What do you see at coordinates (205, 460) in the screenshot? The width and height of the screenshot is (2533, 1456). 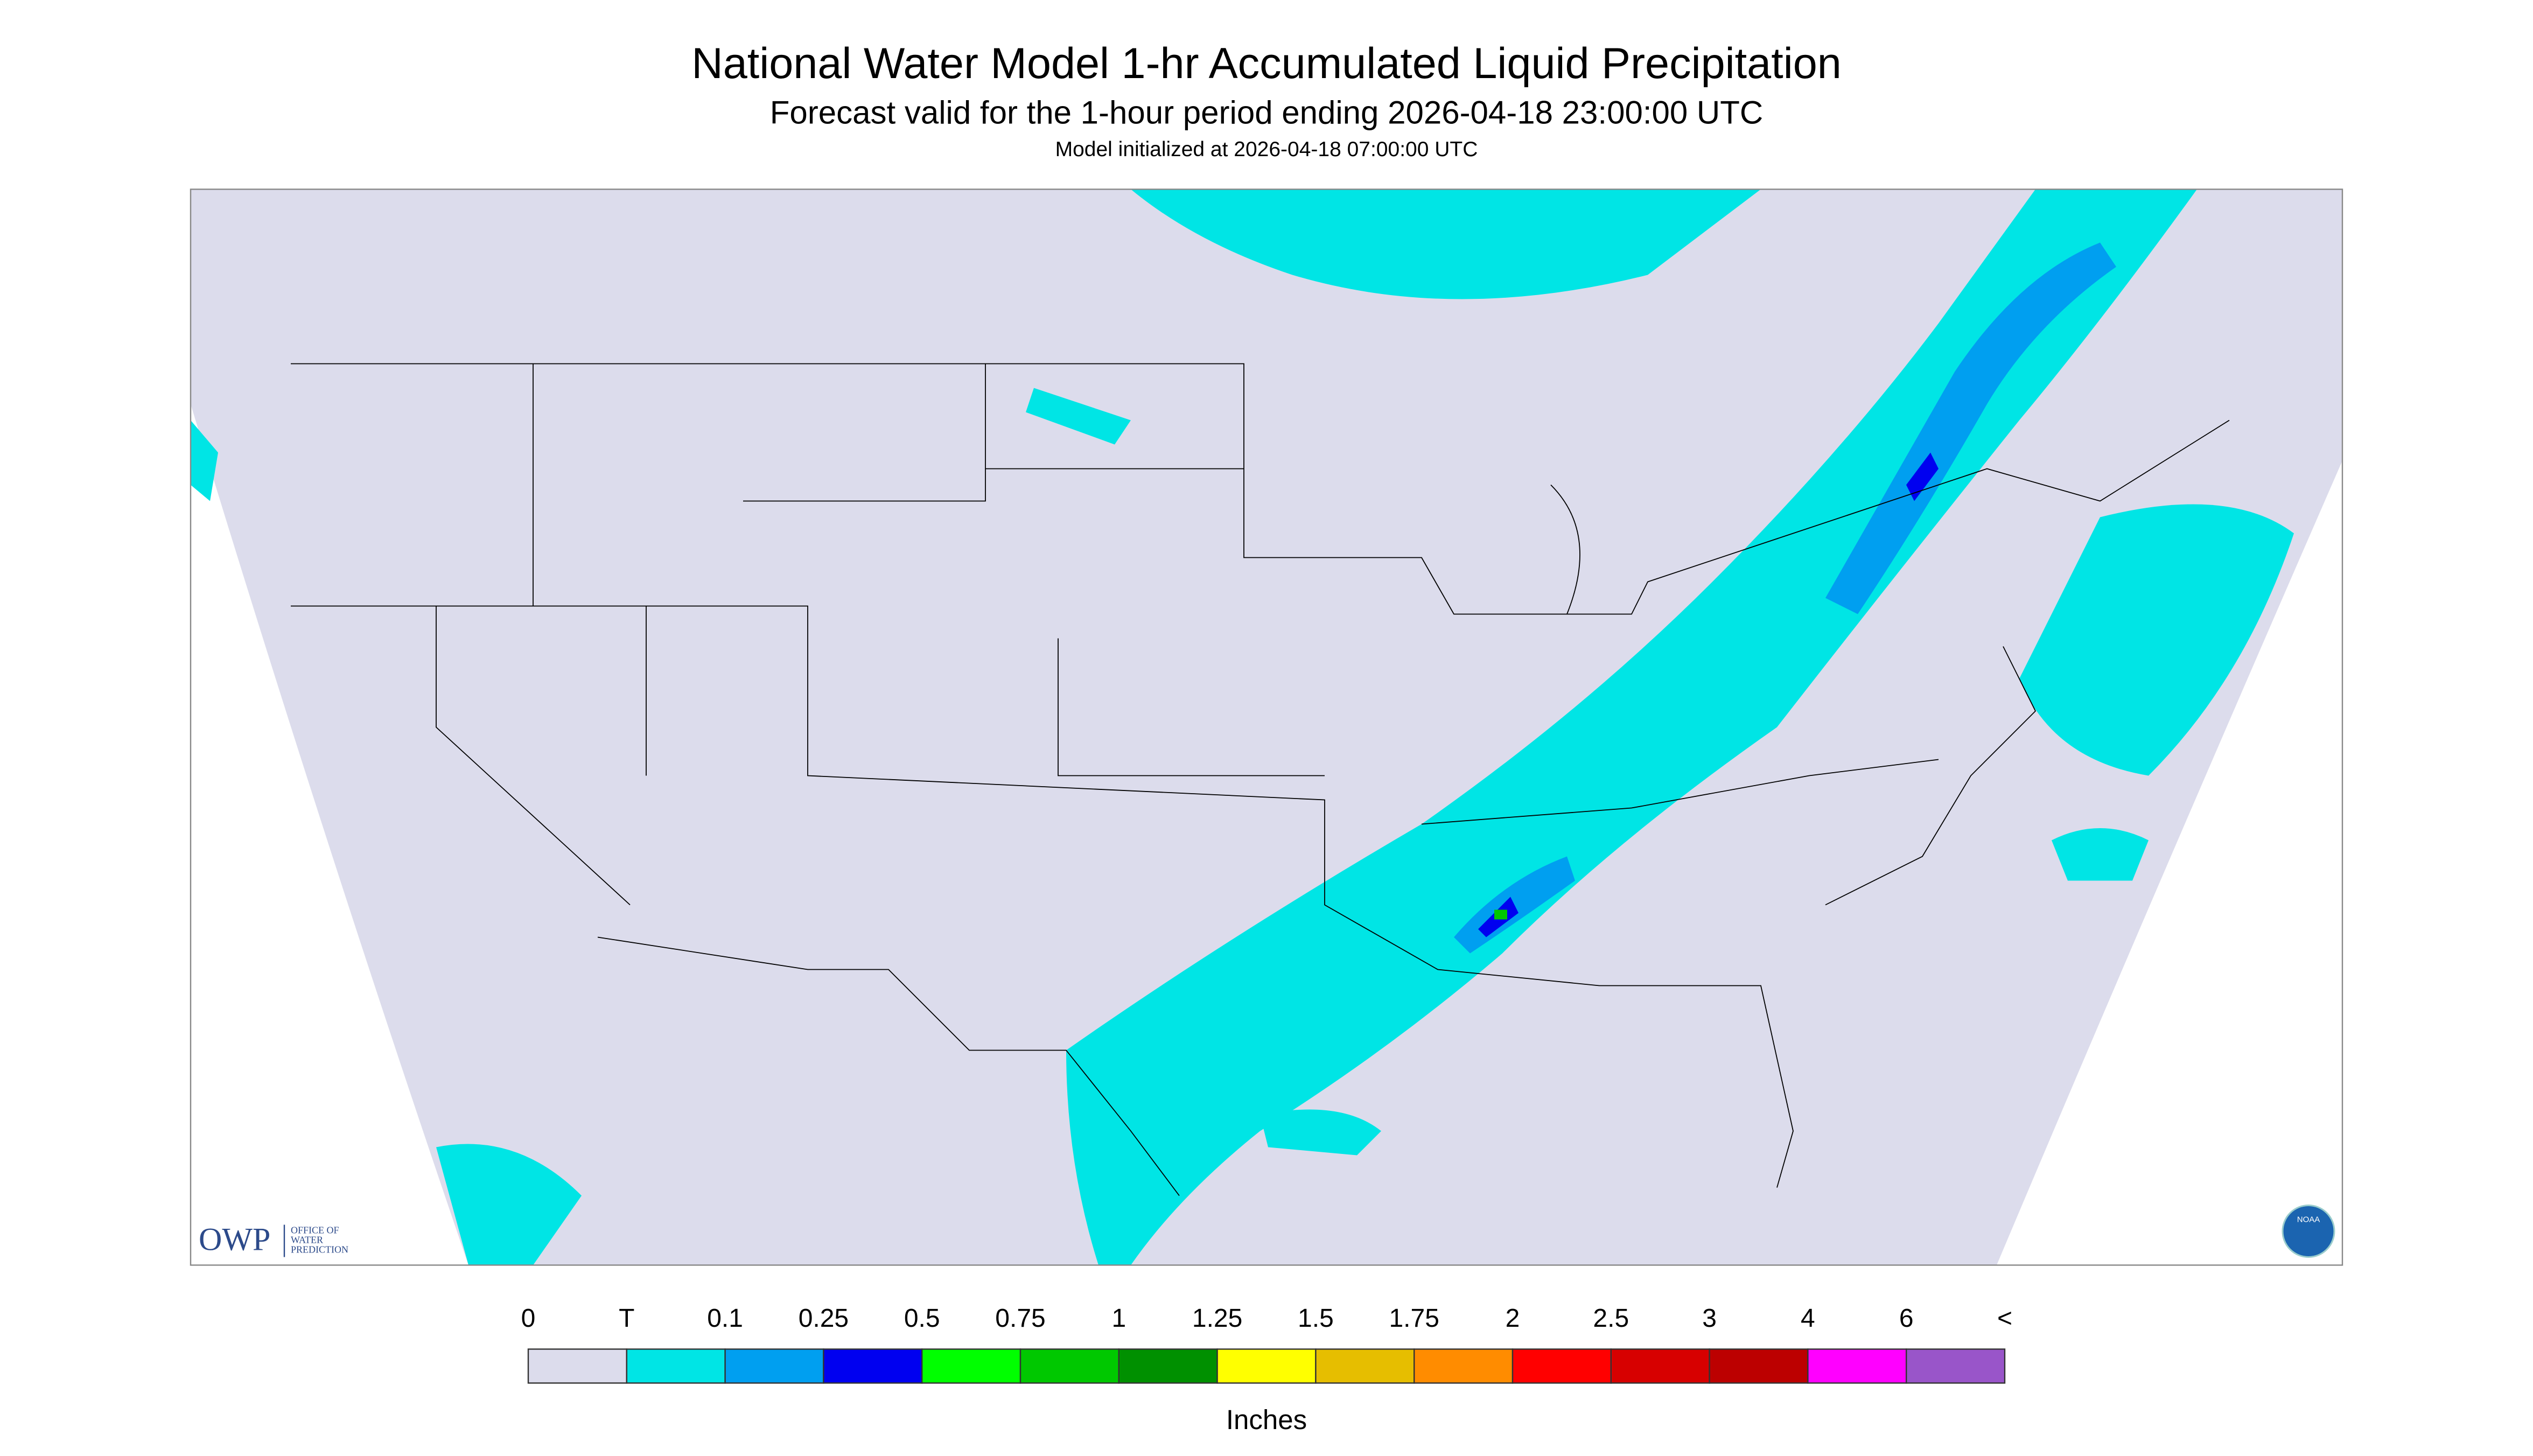 I see `west-coast-cell` at bounding box center [205, 460].